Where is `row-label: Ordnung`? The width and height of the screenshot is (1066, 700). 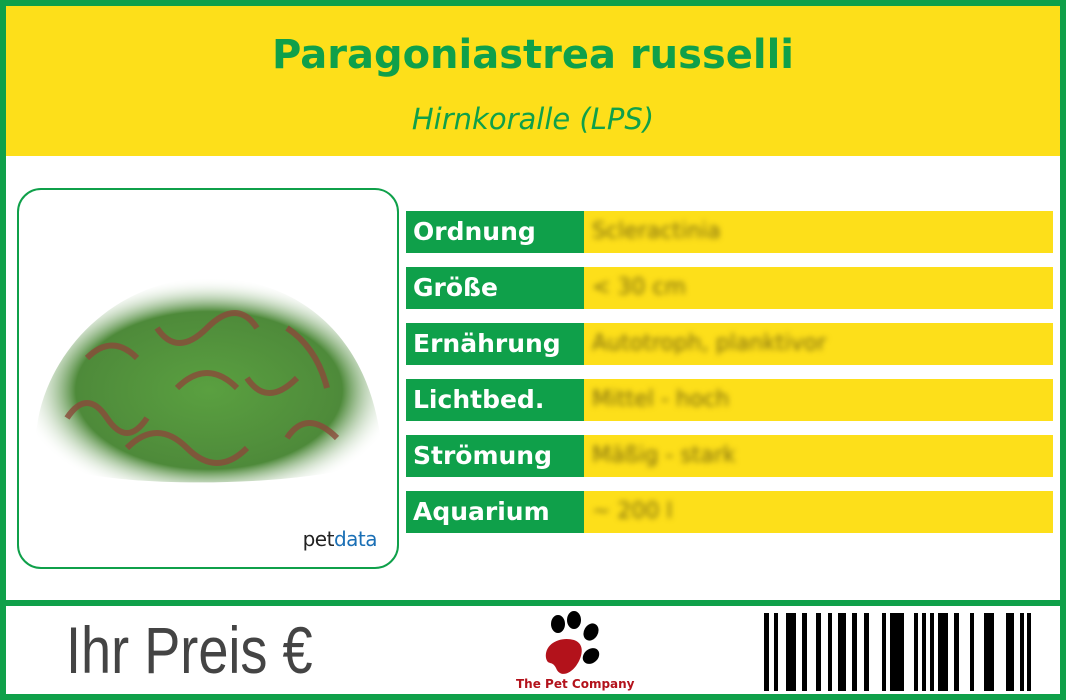 row-label: Ordnung is located at coordinates (495, 232).